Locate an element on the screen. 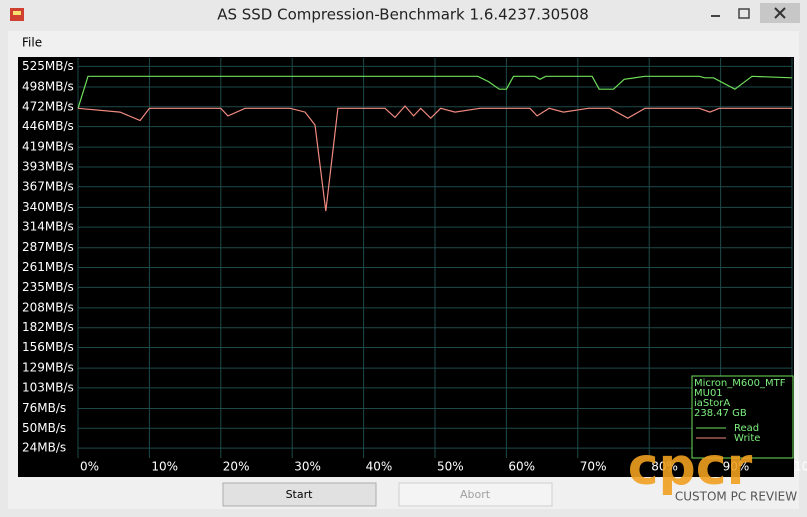 The width and height of the screenshot is (807, 517). x-tick-label: 30% is located at coordinates (307, 467).